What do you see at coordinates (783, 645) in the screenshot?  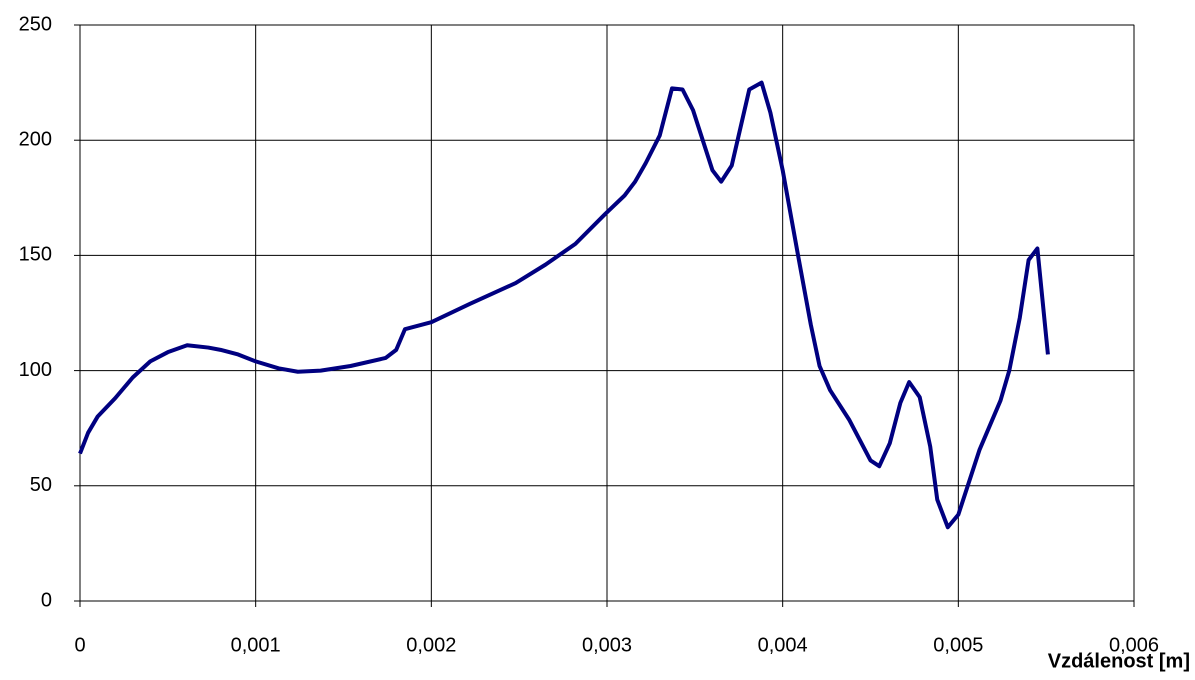 I see `x-tick-label: 0,004` at bounding box center [783, 645].